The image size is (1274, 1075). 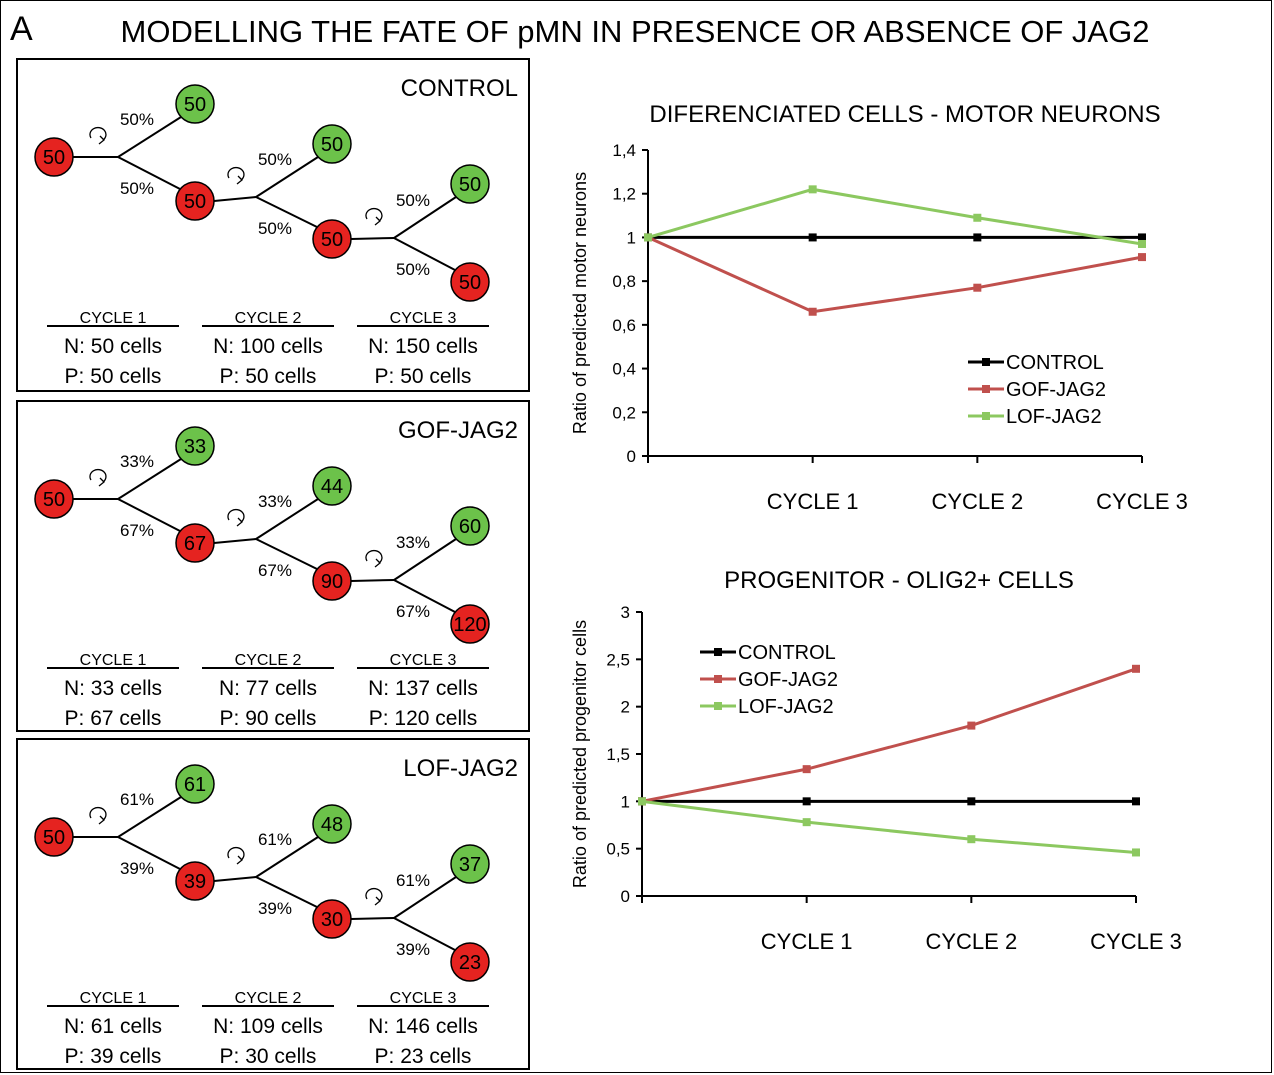 I want to click on progenitor-count: P: 39 cells, so click(x=113, y=1056).